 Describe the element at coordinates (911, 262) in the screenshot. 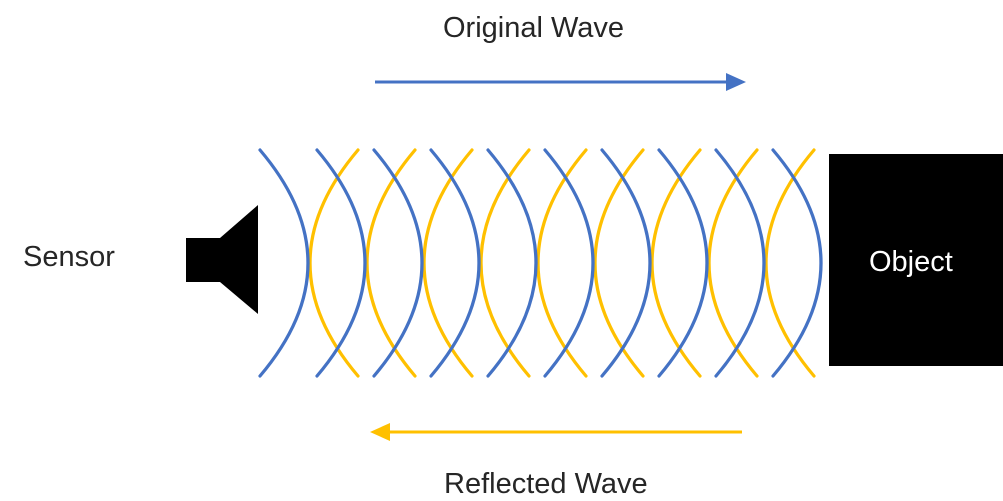

I see `object-label: Object` at that location.